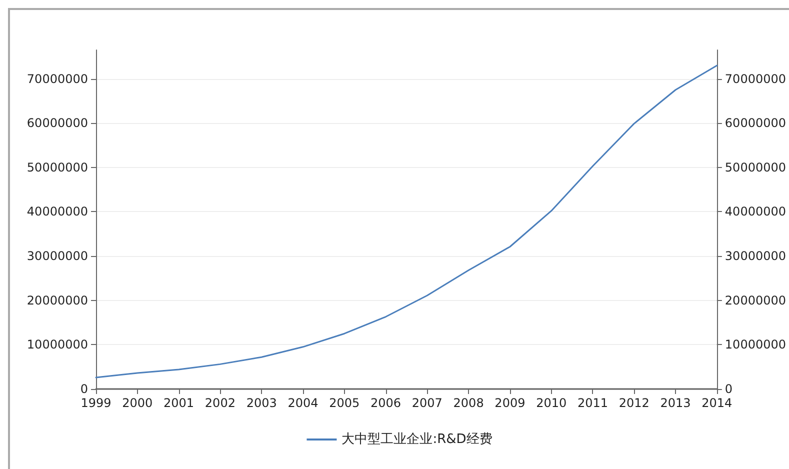 The image size is (789, 469). What do you see at coordinates (634, 403) in the screenshot?
I see `x-tick-label: 2012` at bounding box center [634, 403].